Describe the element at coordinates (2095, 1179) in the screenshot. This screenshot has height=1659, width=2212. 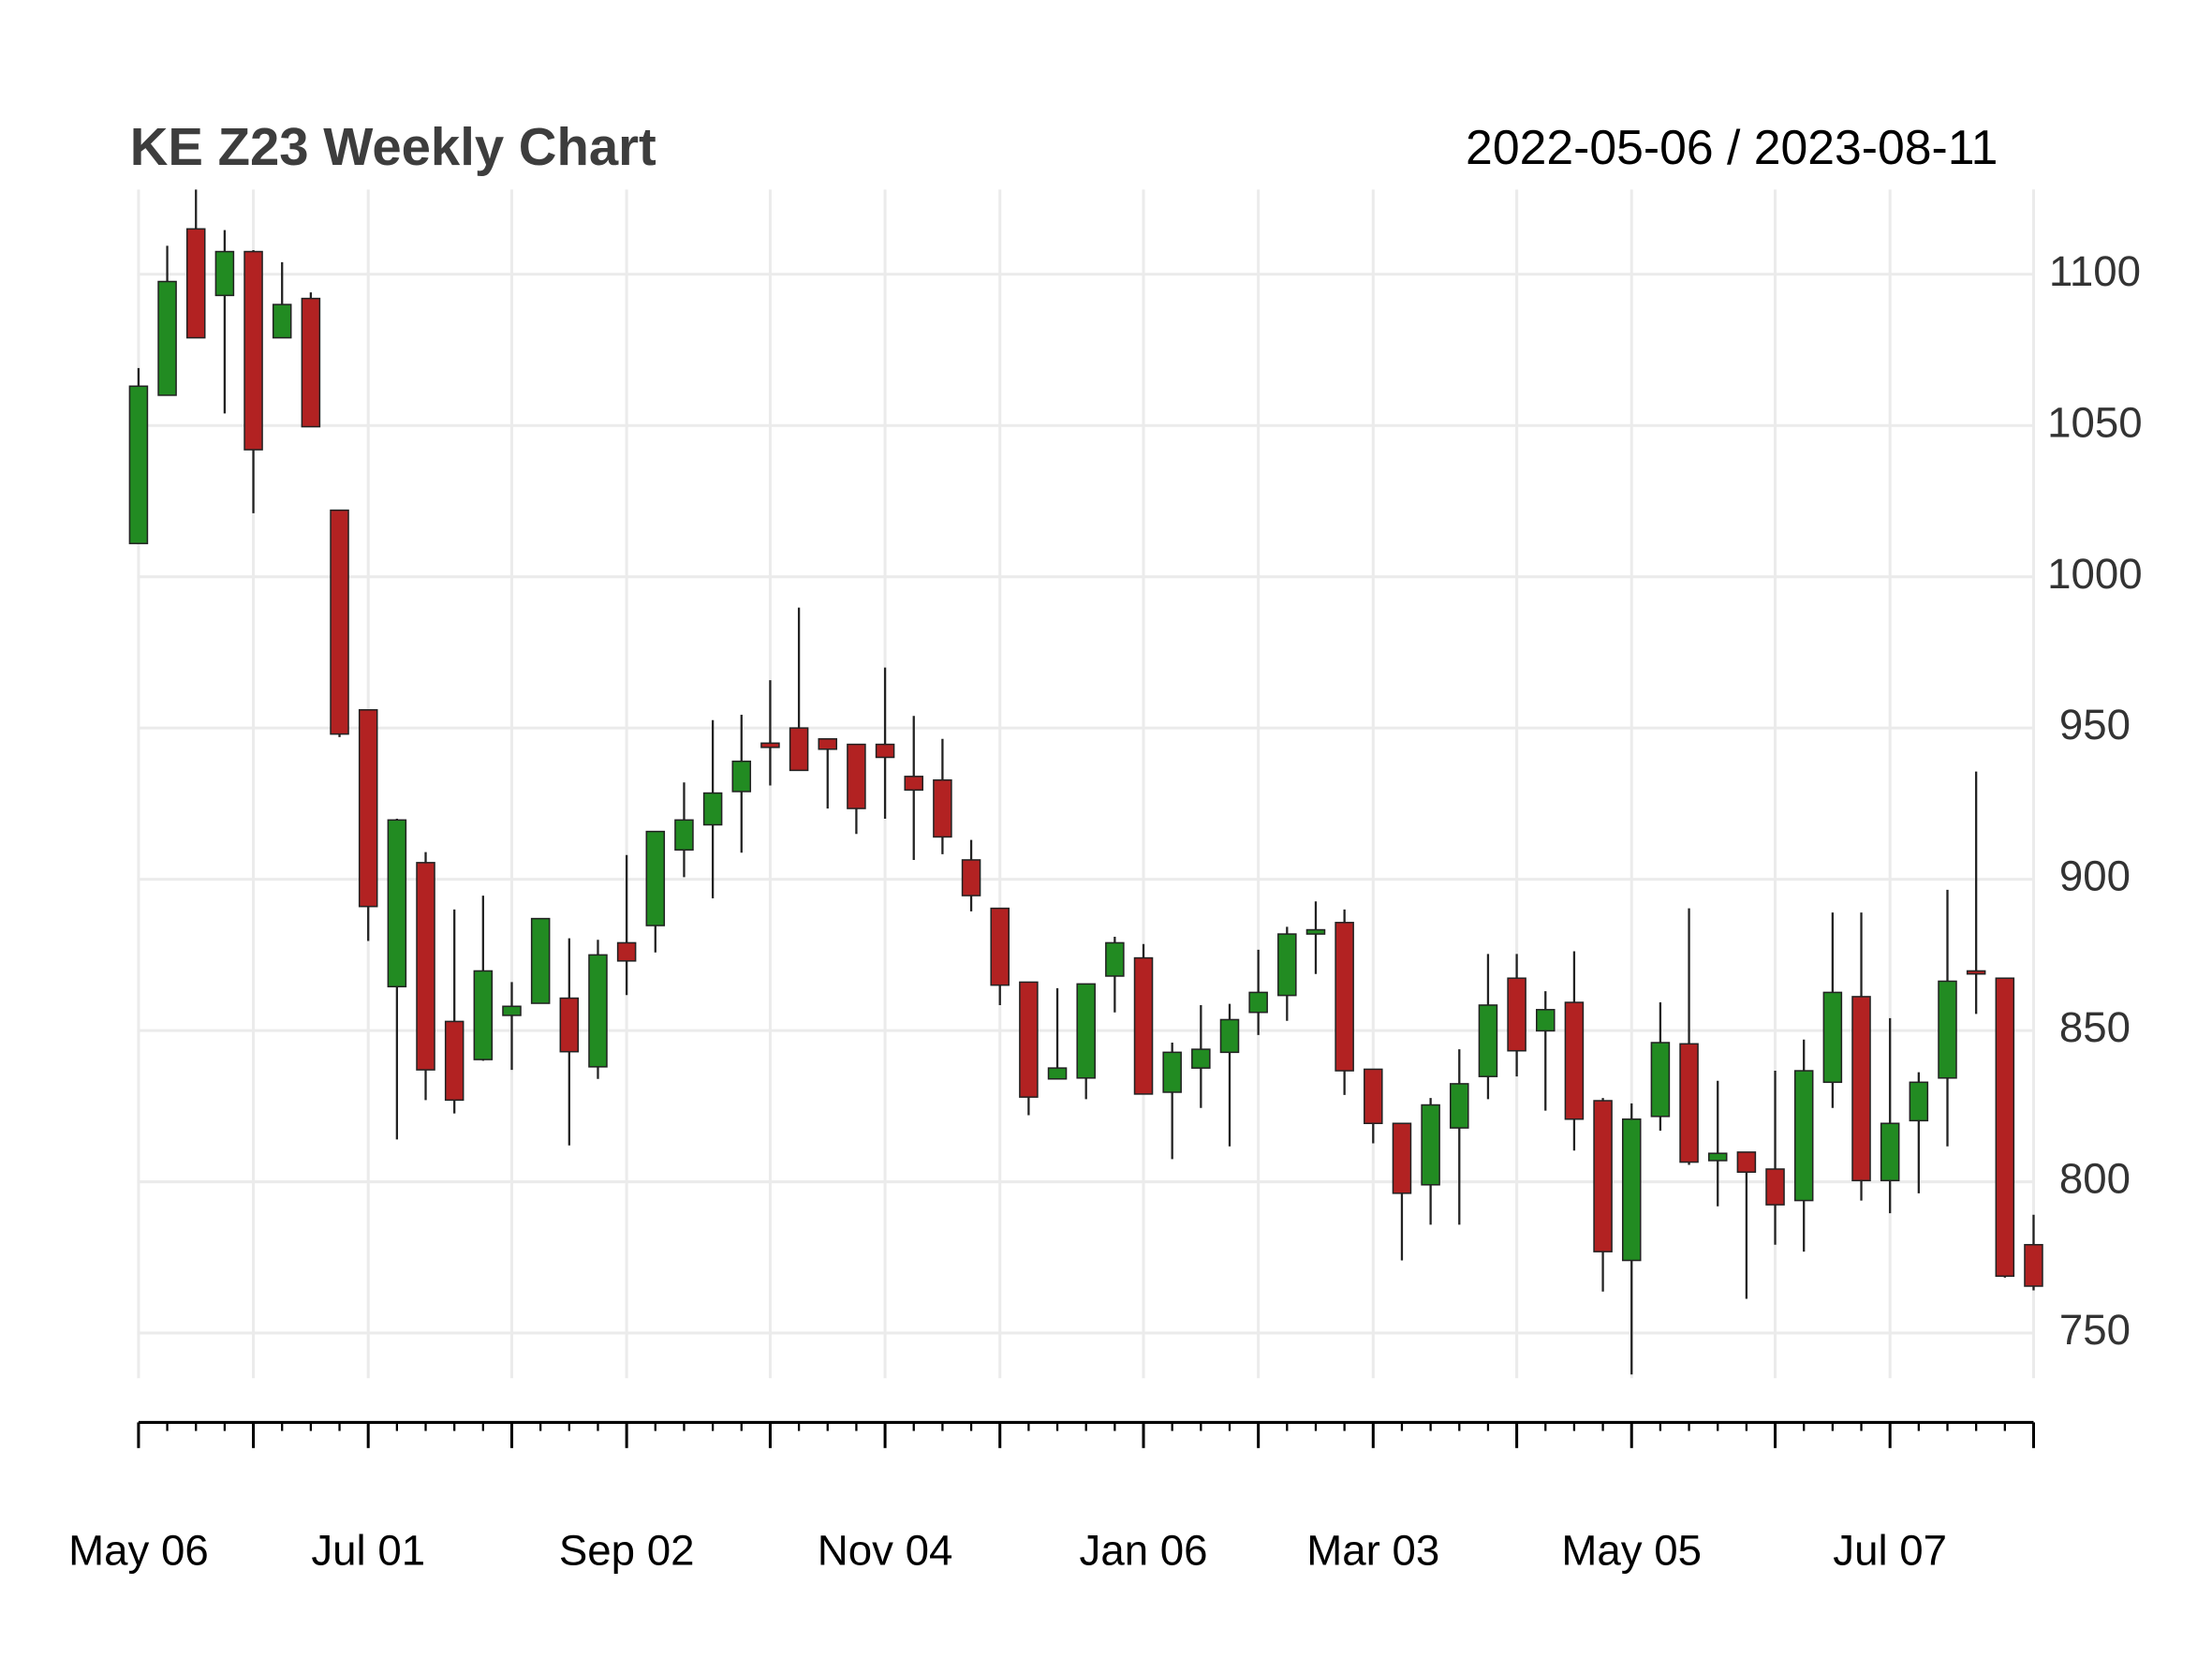
I see `y-tick-label: 800` at that location.